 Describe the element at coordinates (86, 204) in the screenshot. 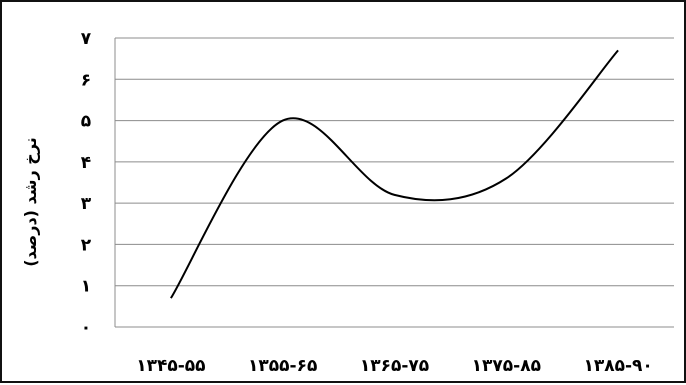

I see `y-tick-label: ۳` at that location.